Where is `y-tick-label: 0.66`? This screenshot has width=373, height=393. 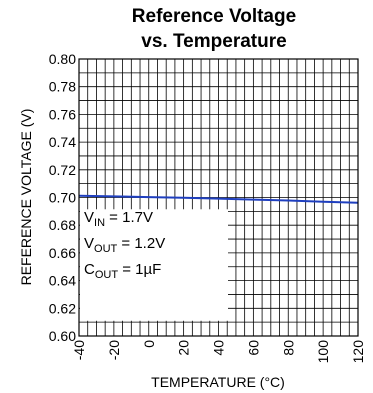
y-tick-label: 0.66 is located at coordinates (62, 253).